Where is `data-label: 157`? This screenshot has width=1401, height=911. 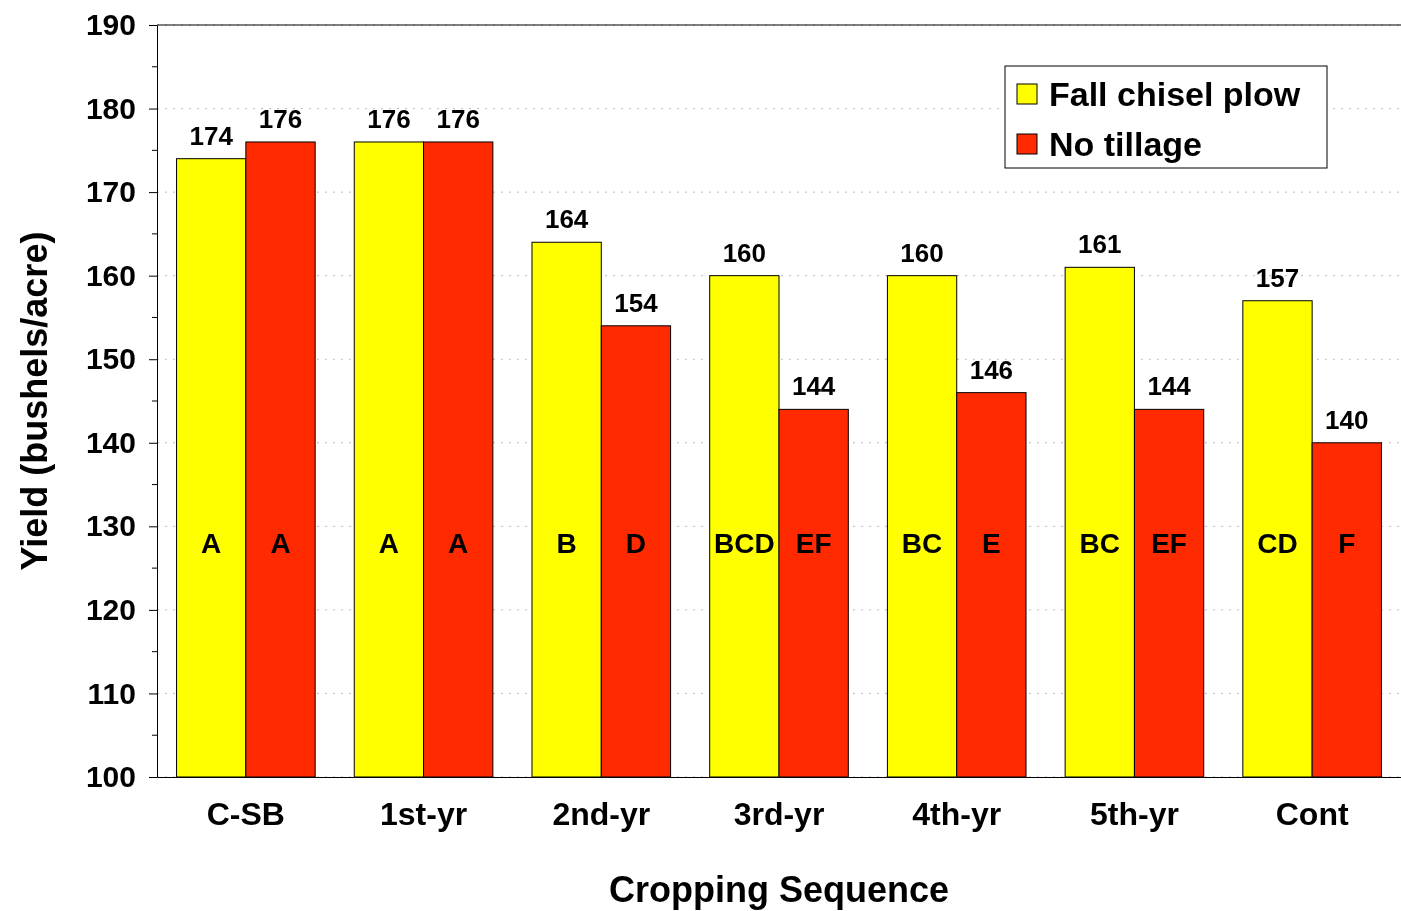 data-label: 157 is located at coordinates (1277, 277).